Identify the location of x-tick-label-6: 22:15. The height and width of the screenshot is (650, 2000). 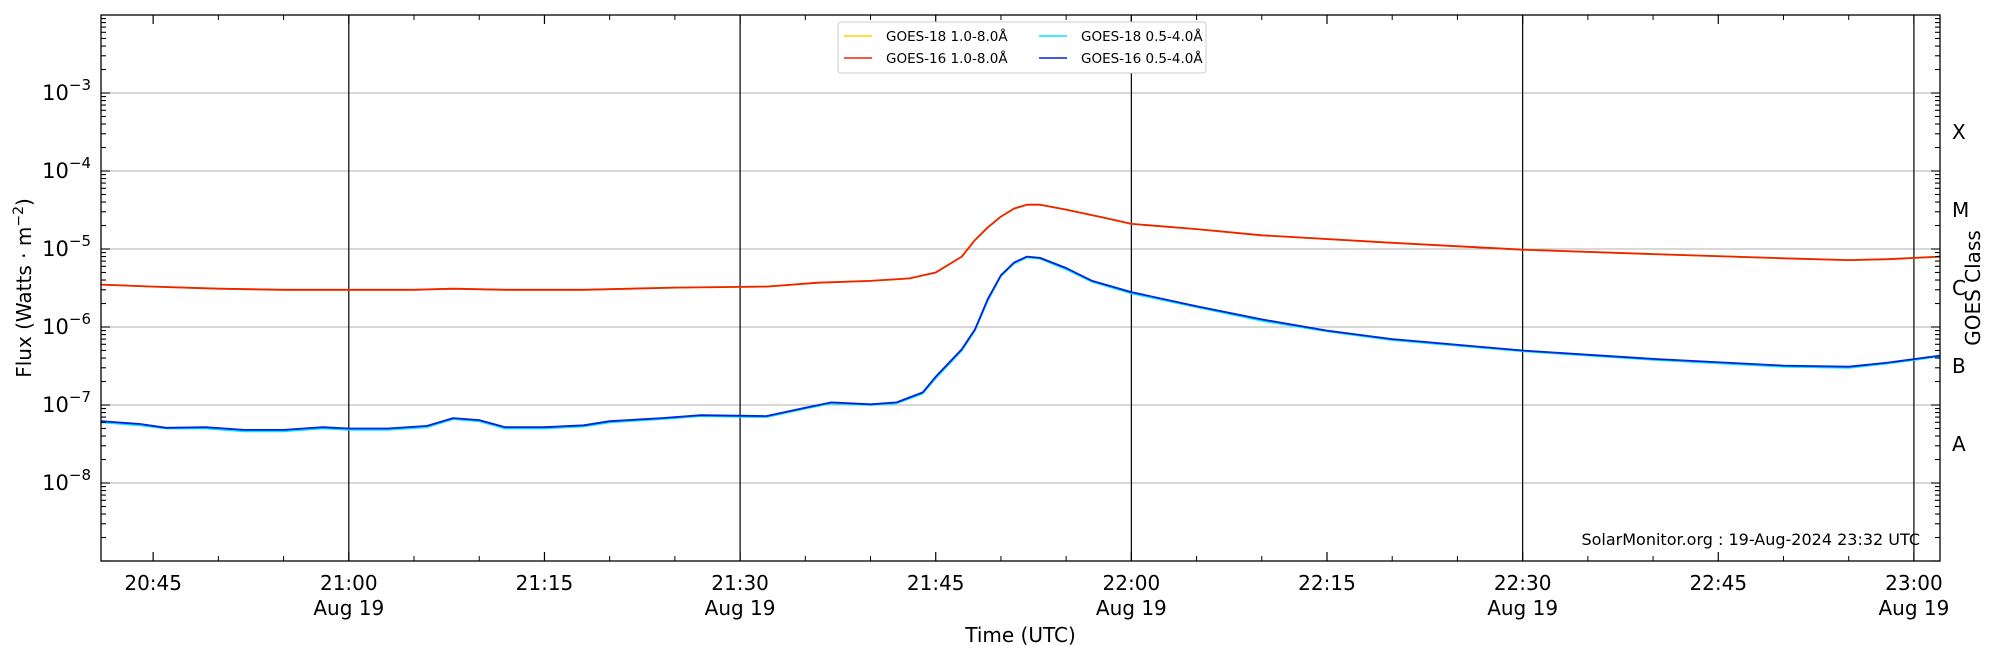
(1327, 583).